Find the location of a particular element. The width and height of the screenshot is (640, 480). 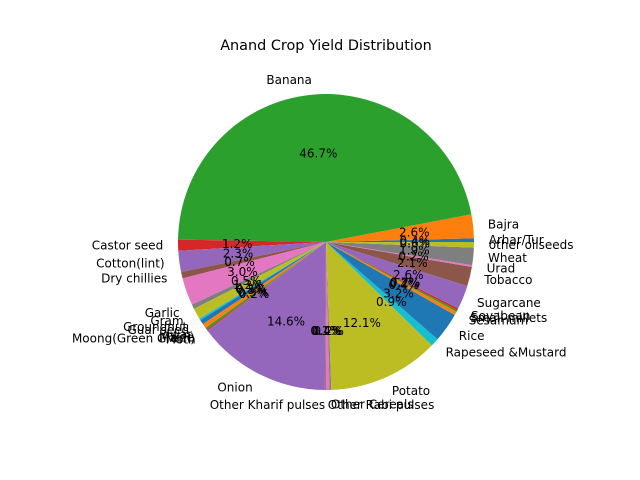

slice-label: Onion is located at coordinates (234, 387).